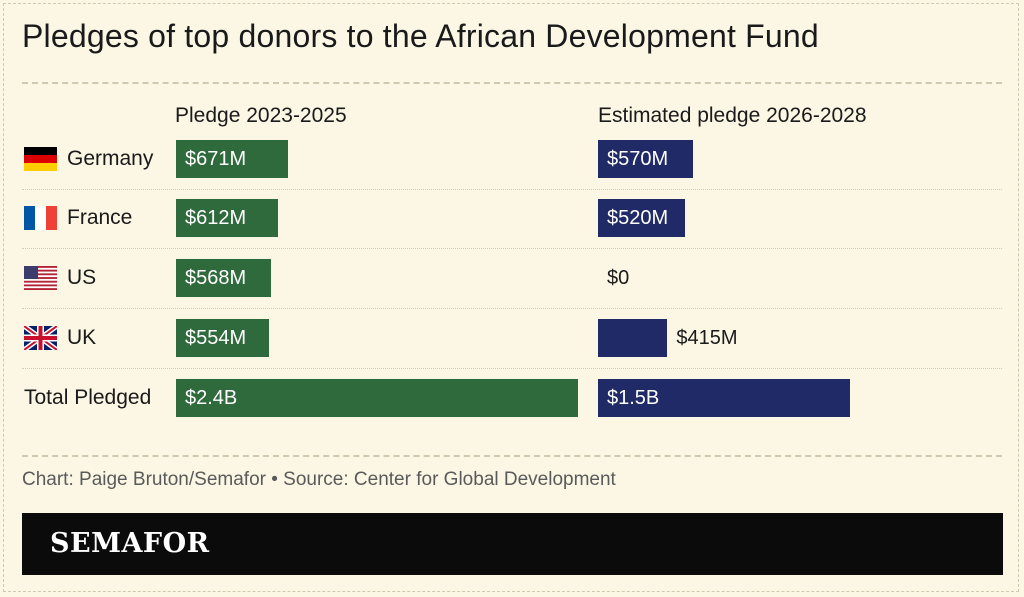 This screenshot has height=597, width=1024. What do you see at coordinates (110, 158) in the screenshot?
I see `row-label-text: Germany` at bounding box center [110, 158].